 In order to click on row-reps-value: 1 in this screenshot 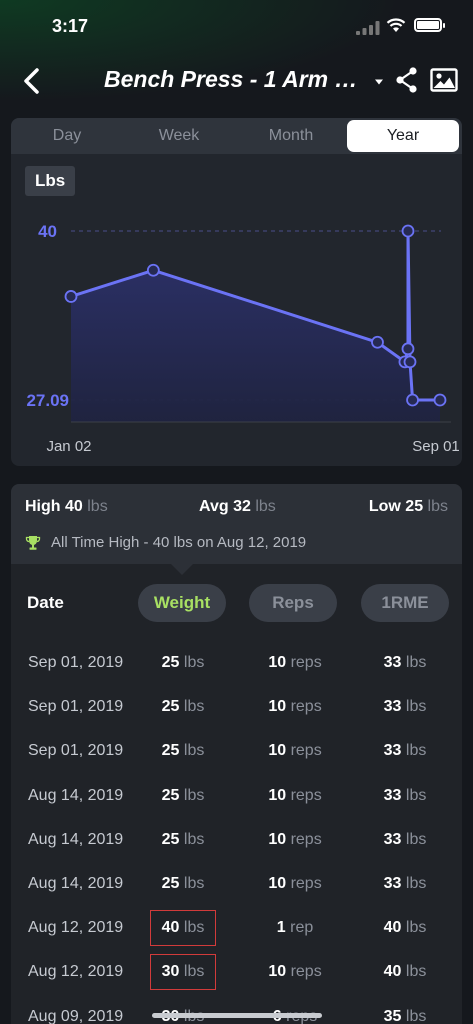, I will do `click(281, 928)`.